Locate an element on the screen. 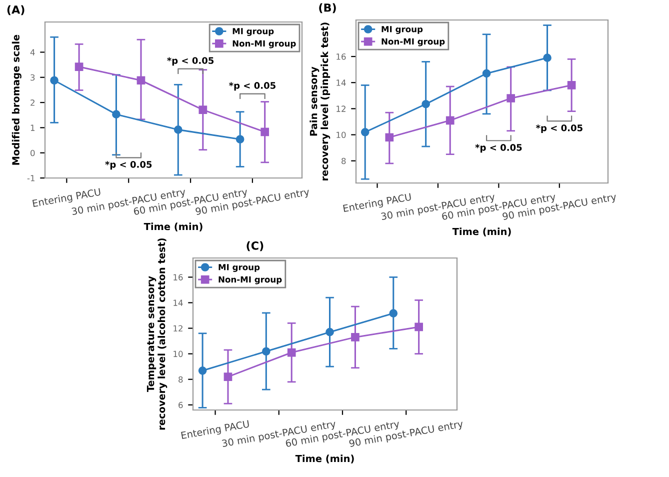 This screenshot has height=477, width=669. chart-title: (A) is located at coordinates (15, 10).